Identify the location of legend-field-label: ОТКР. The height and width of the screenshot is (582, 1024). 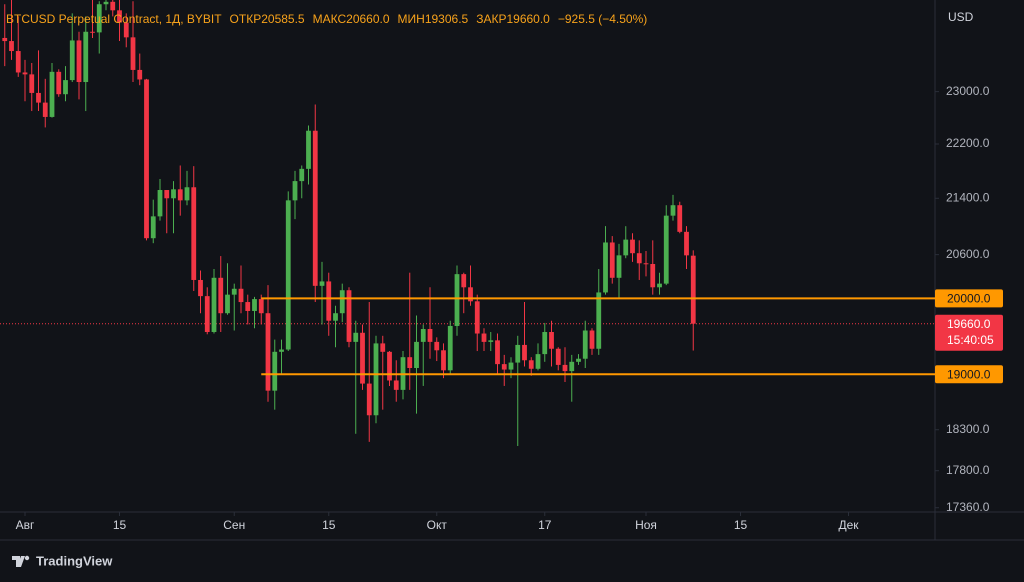
(246, 19).